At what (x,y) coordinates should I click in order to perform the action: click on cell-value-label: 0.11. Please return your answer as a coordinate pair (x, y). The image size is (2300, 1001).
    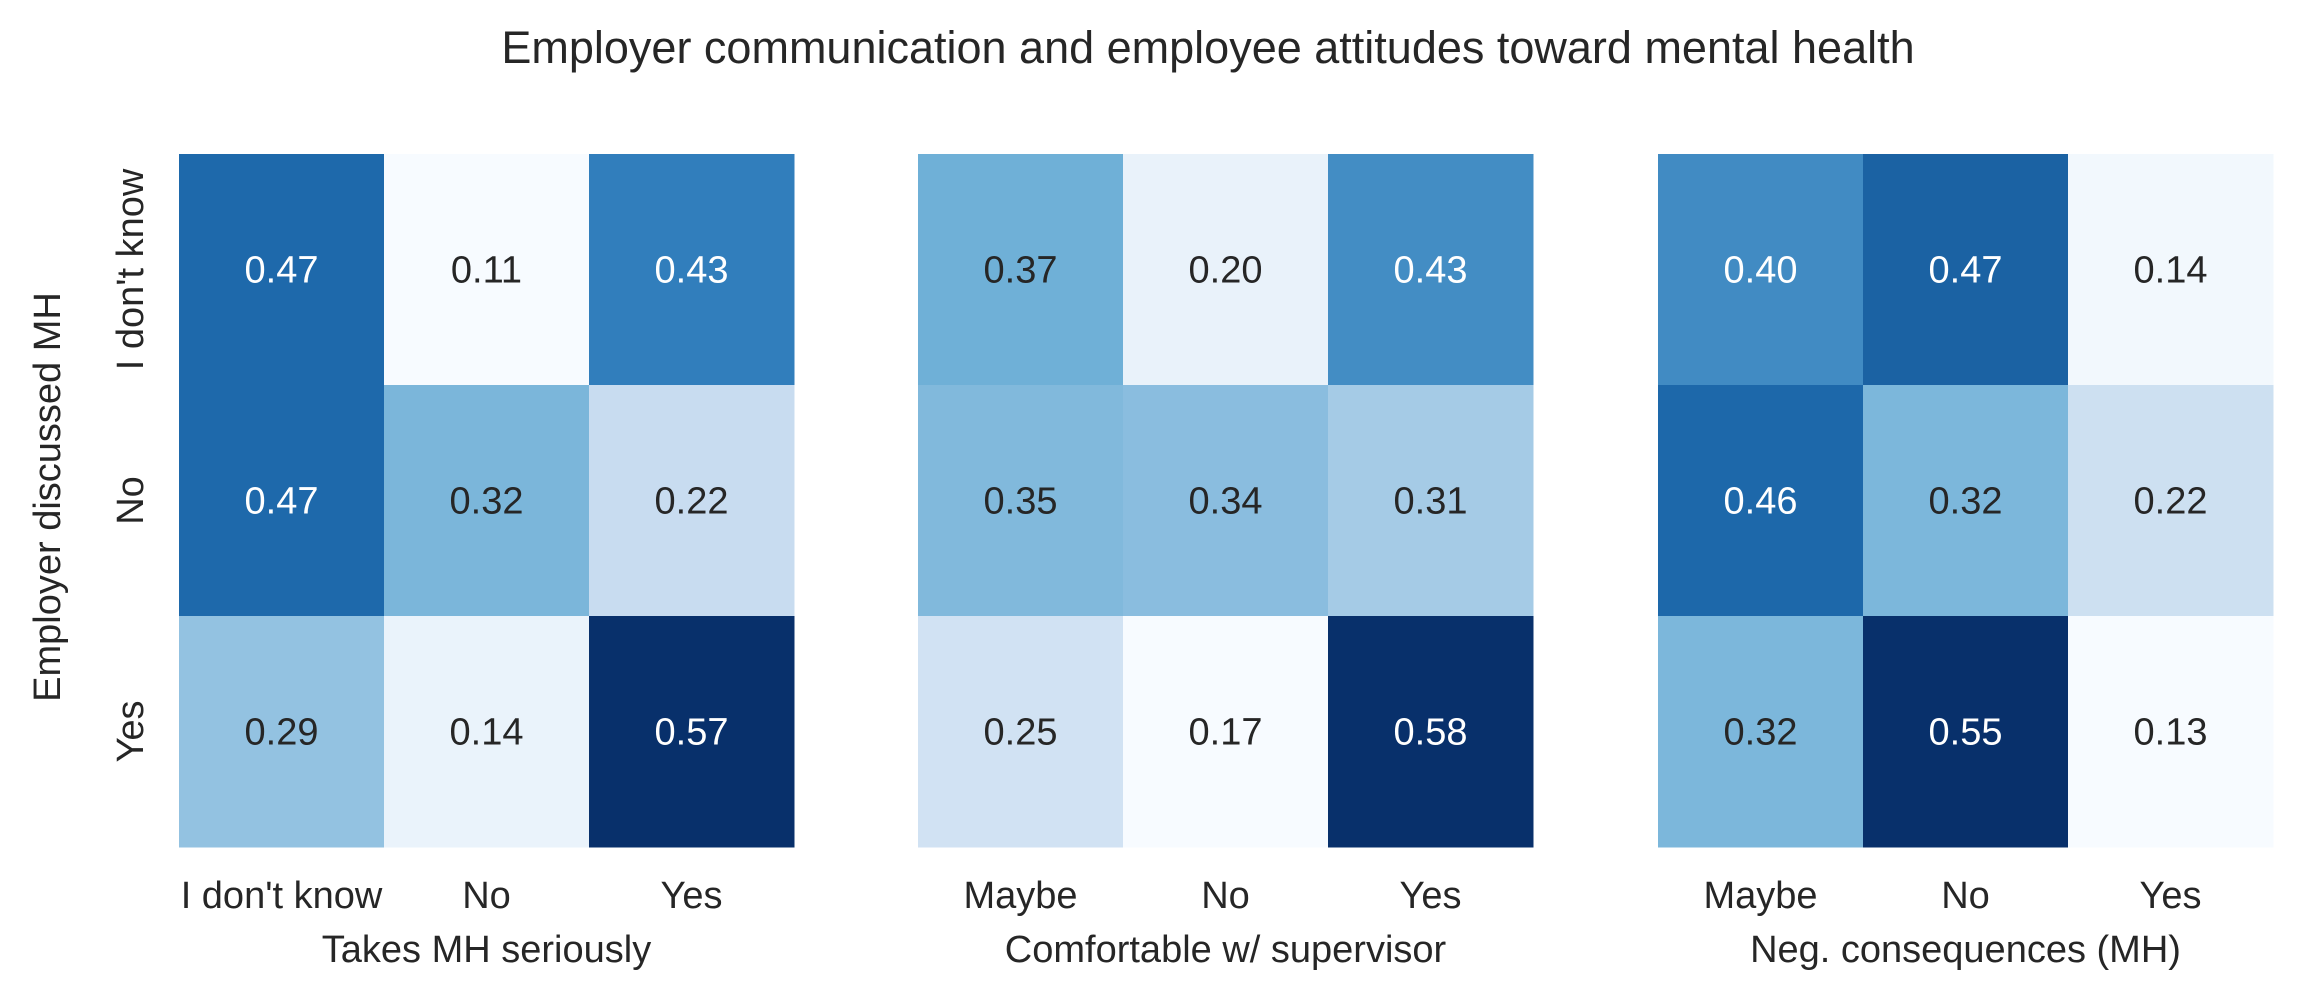
    Looking at the image, I should click on (486, 271).